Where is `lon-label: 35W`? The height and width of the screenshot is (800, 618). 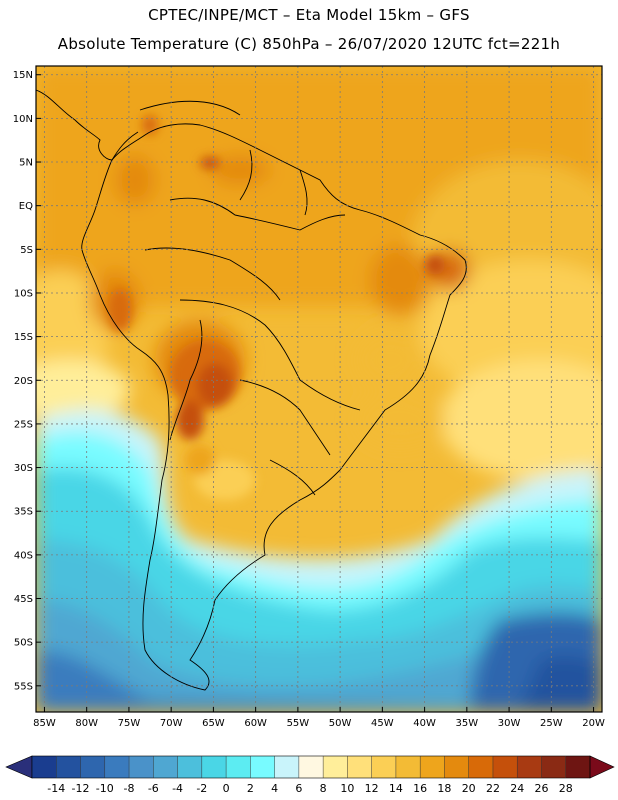 lon-label: 35W is located at coordinates (467, 723).